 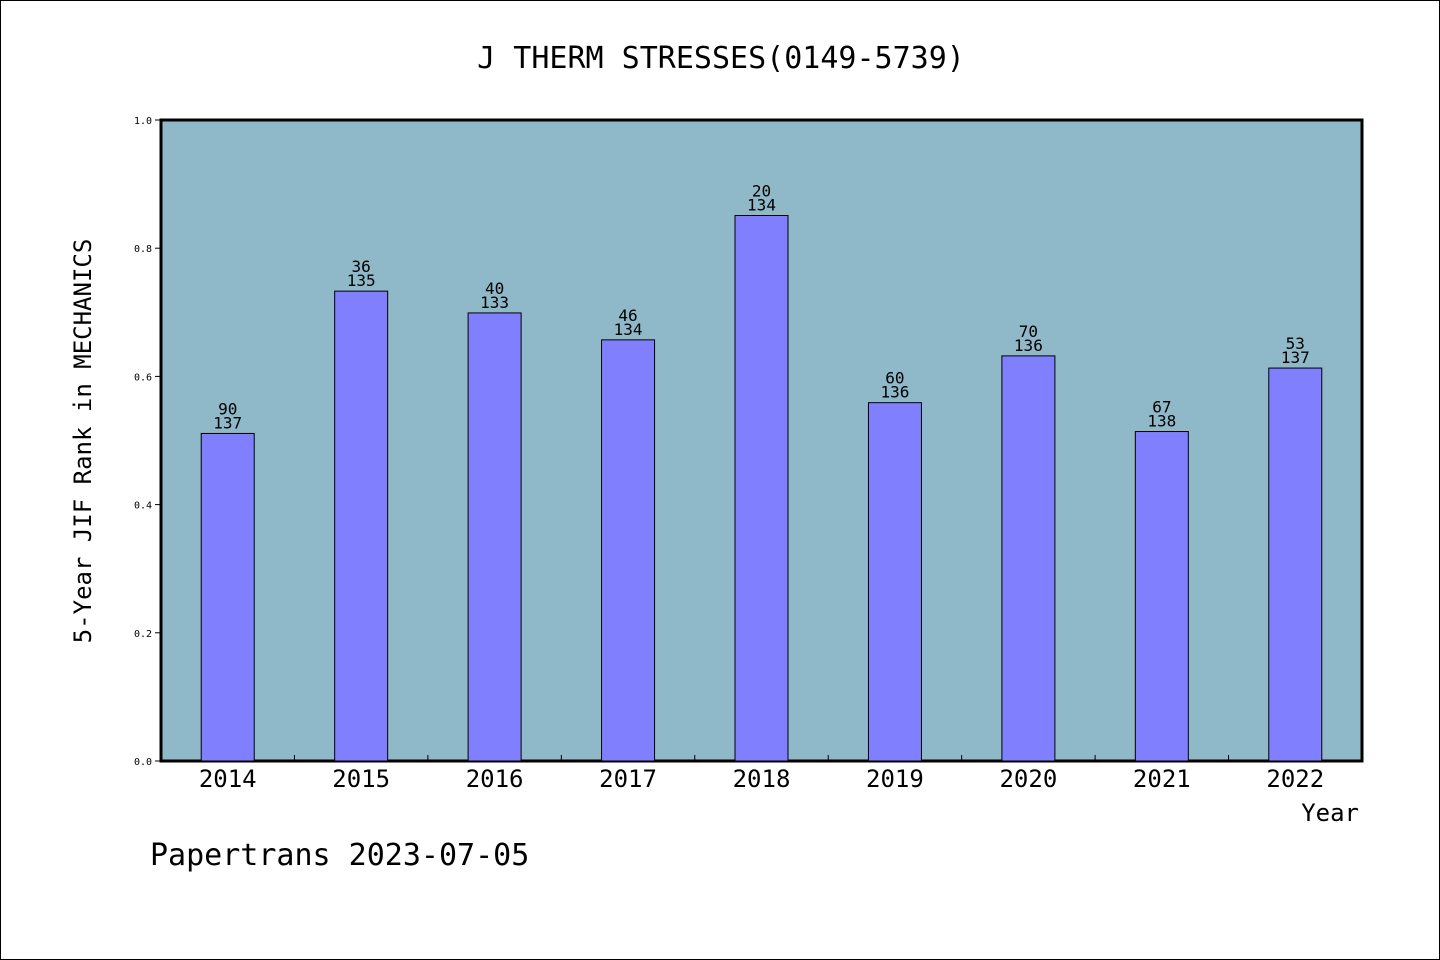 What do you see at coordinates (361, 779) in the screenshot?
I see `x-tick-label: 2015` at bounding box center [361, 779].